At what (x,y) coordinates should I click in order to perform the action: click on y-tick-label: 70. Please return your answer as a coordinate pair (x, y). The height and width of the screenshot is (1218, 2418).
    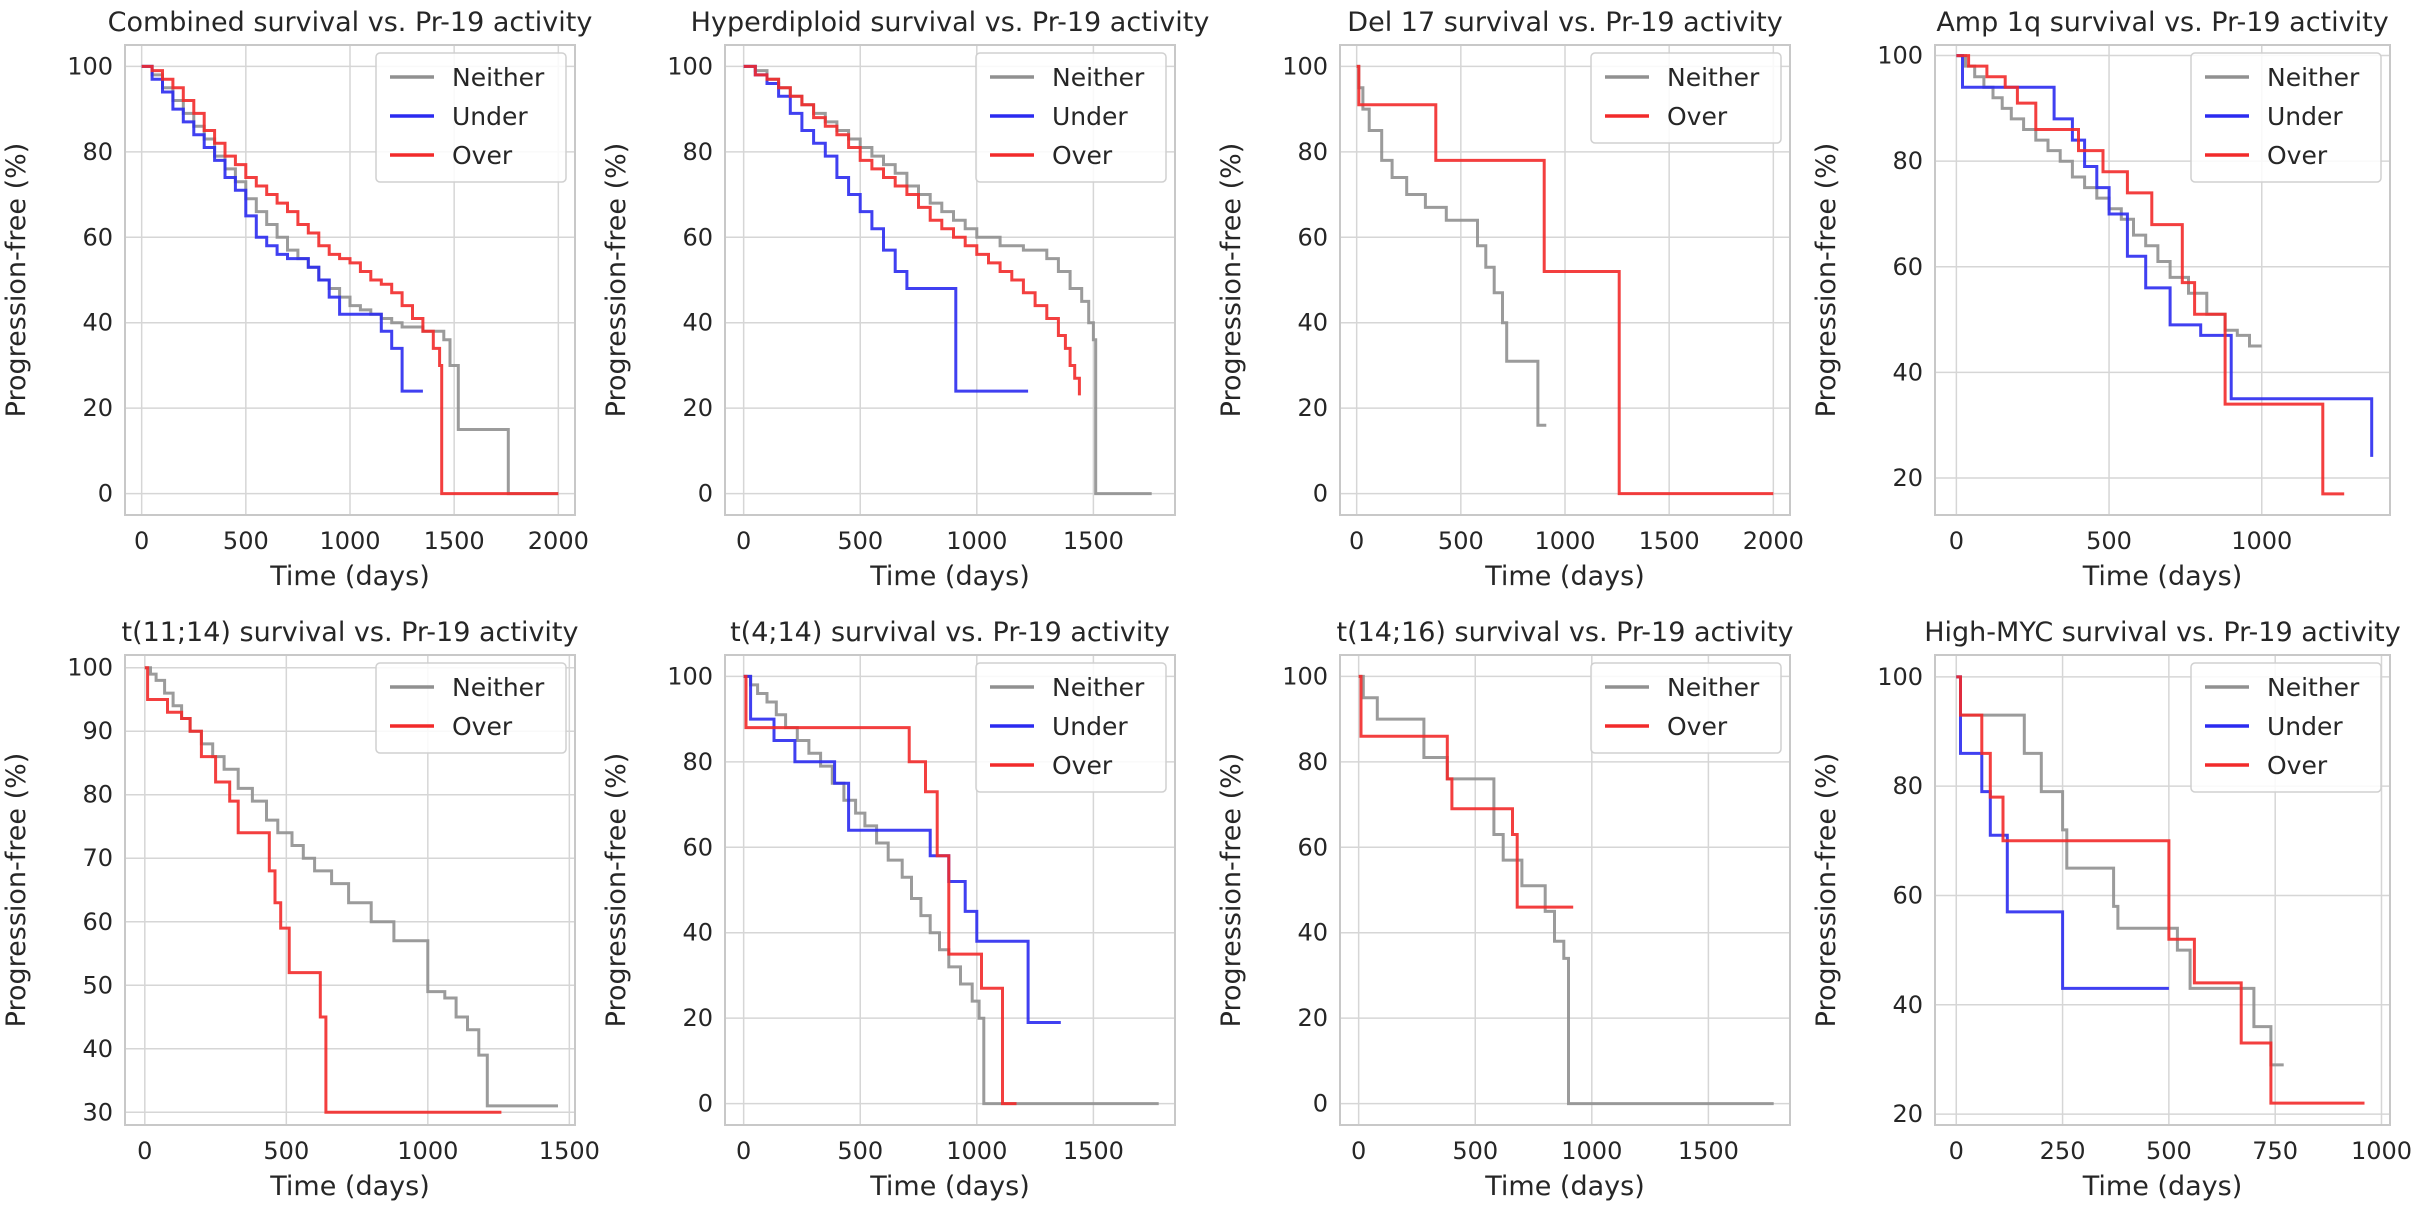
    Looking at the image, I should click on (97, 858).